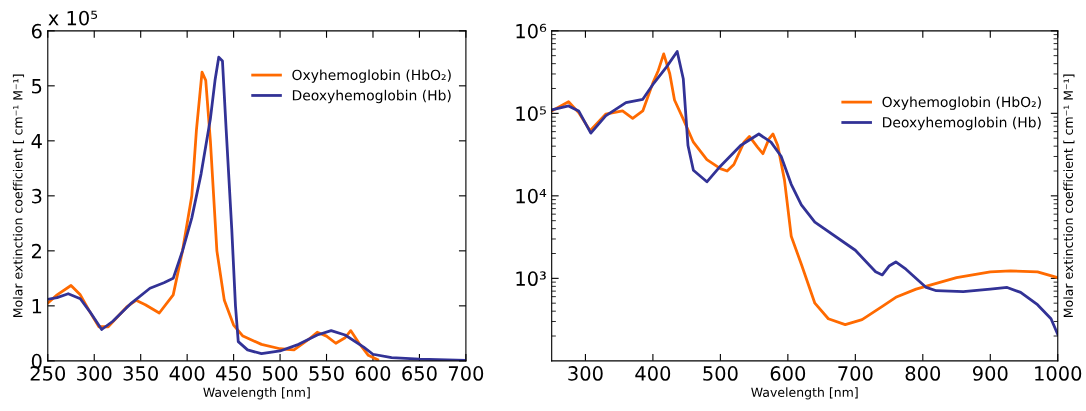 This screenshot has height=411, width=1086. I want to click on text: x 10⁵, so click(73, 18).